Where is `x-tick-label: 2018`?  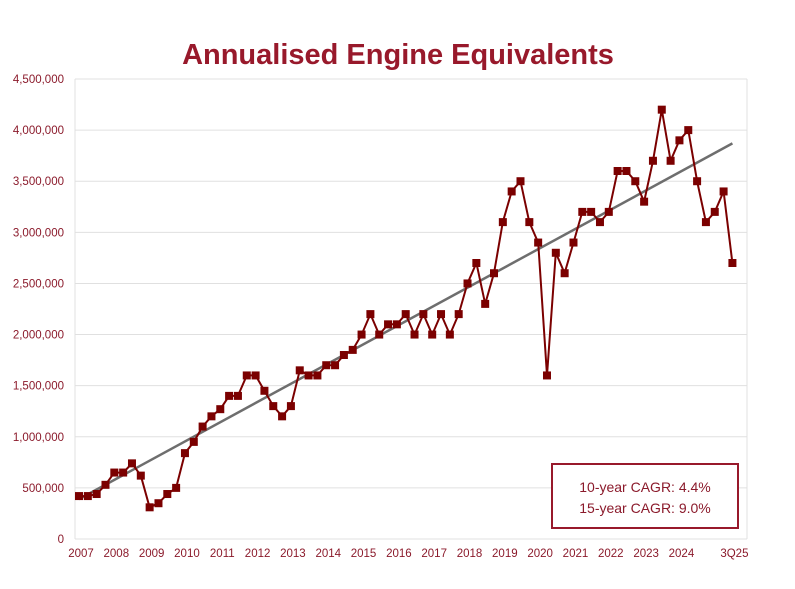
x-tick-label: 2018 is located at coordinates (470, 554).